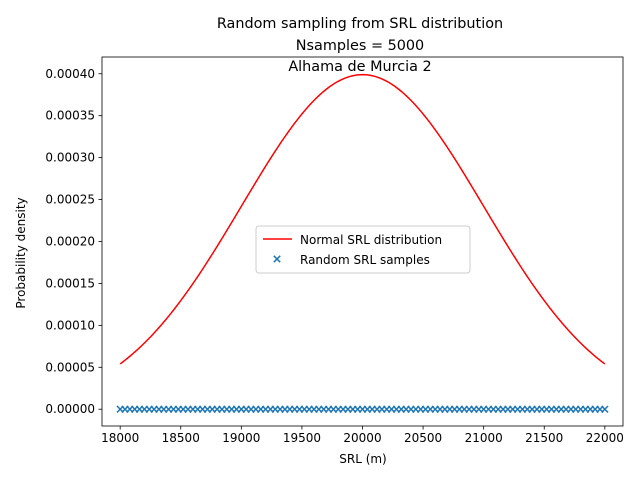 The image size is (640, 480). What do you see at coordinates (70, 242) in the screenshot?
I see `y-tick-label: 0.00020` at bounding box center [70, 242].